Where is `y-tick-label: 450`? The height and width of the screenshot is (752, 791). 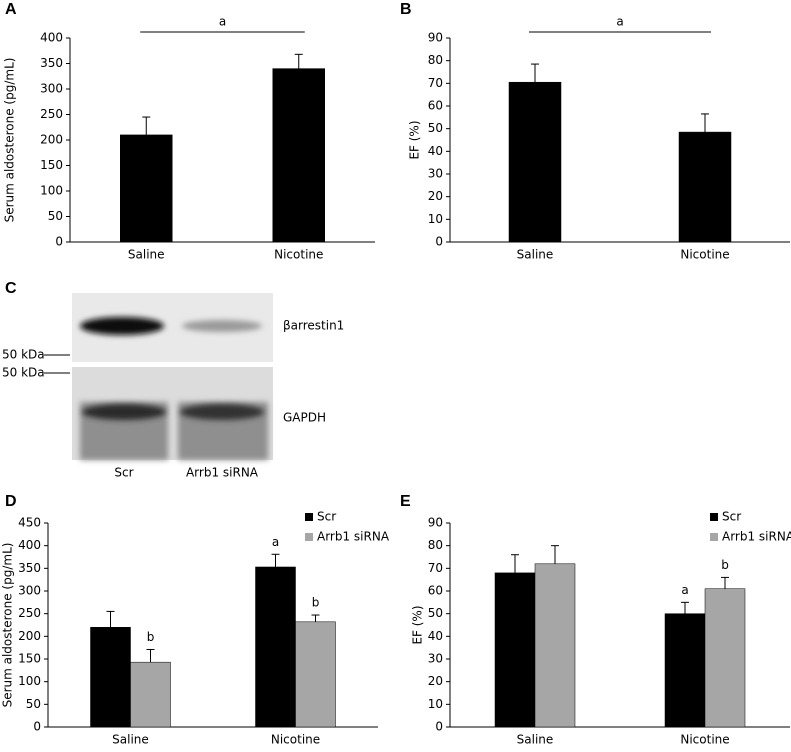 y-tick-label: 450 is located at coordinates (29, 523).